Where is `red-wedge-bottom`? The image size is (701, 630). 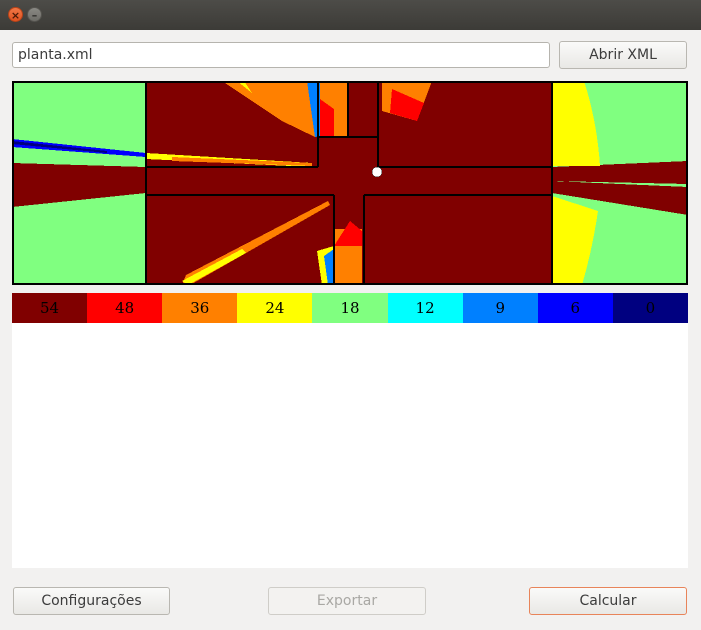 red-wedge-bottom is located at coordinates (348, 233).